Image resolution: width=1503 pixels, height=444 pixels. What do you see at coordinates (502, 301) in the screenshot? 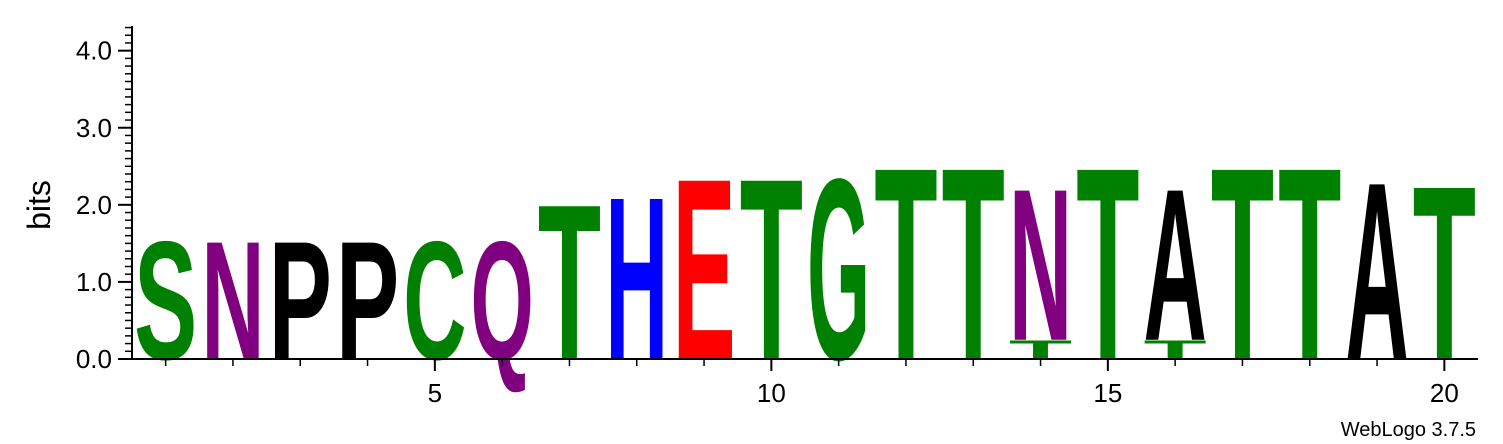
I see `logo-letter-q: Q` at bounding box center [502, 301].